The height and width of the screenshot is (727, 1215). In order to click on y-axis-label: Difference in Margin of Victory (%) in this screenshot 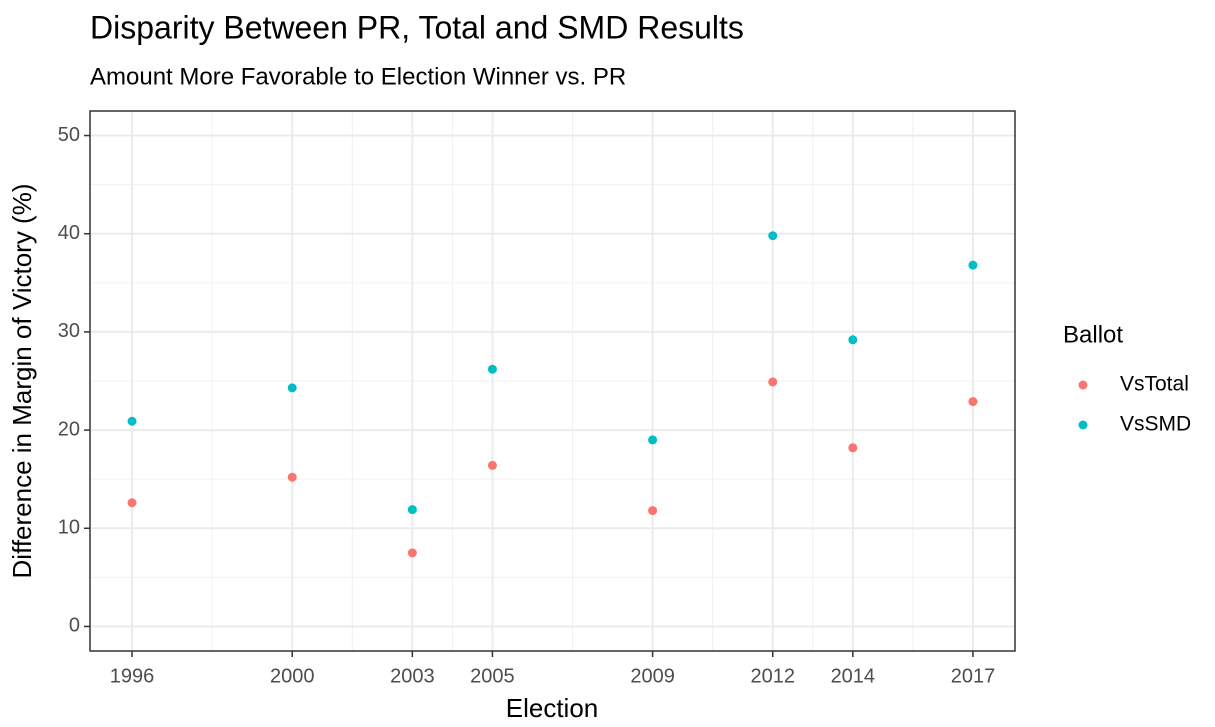, I will do `click(22, 381)`.